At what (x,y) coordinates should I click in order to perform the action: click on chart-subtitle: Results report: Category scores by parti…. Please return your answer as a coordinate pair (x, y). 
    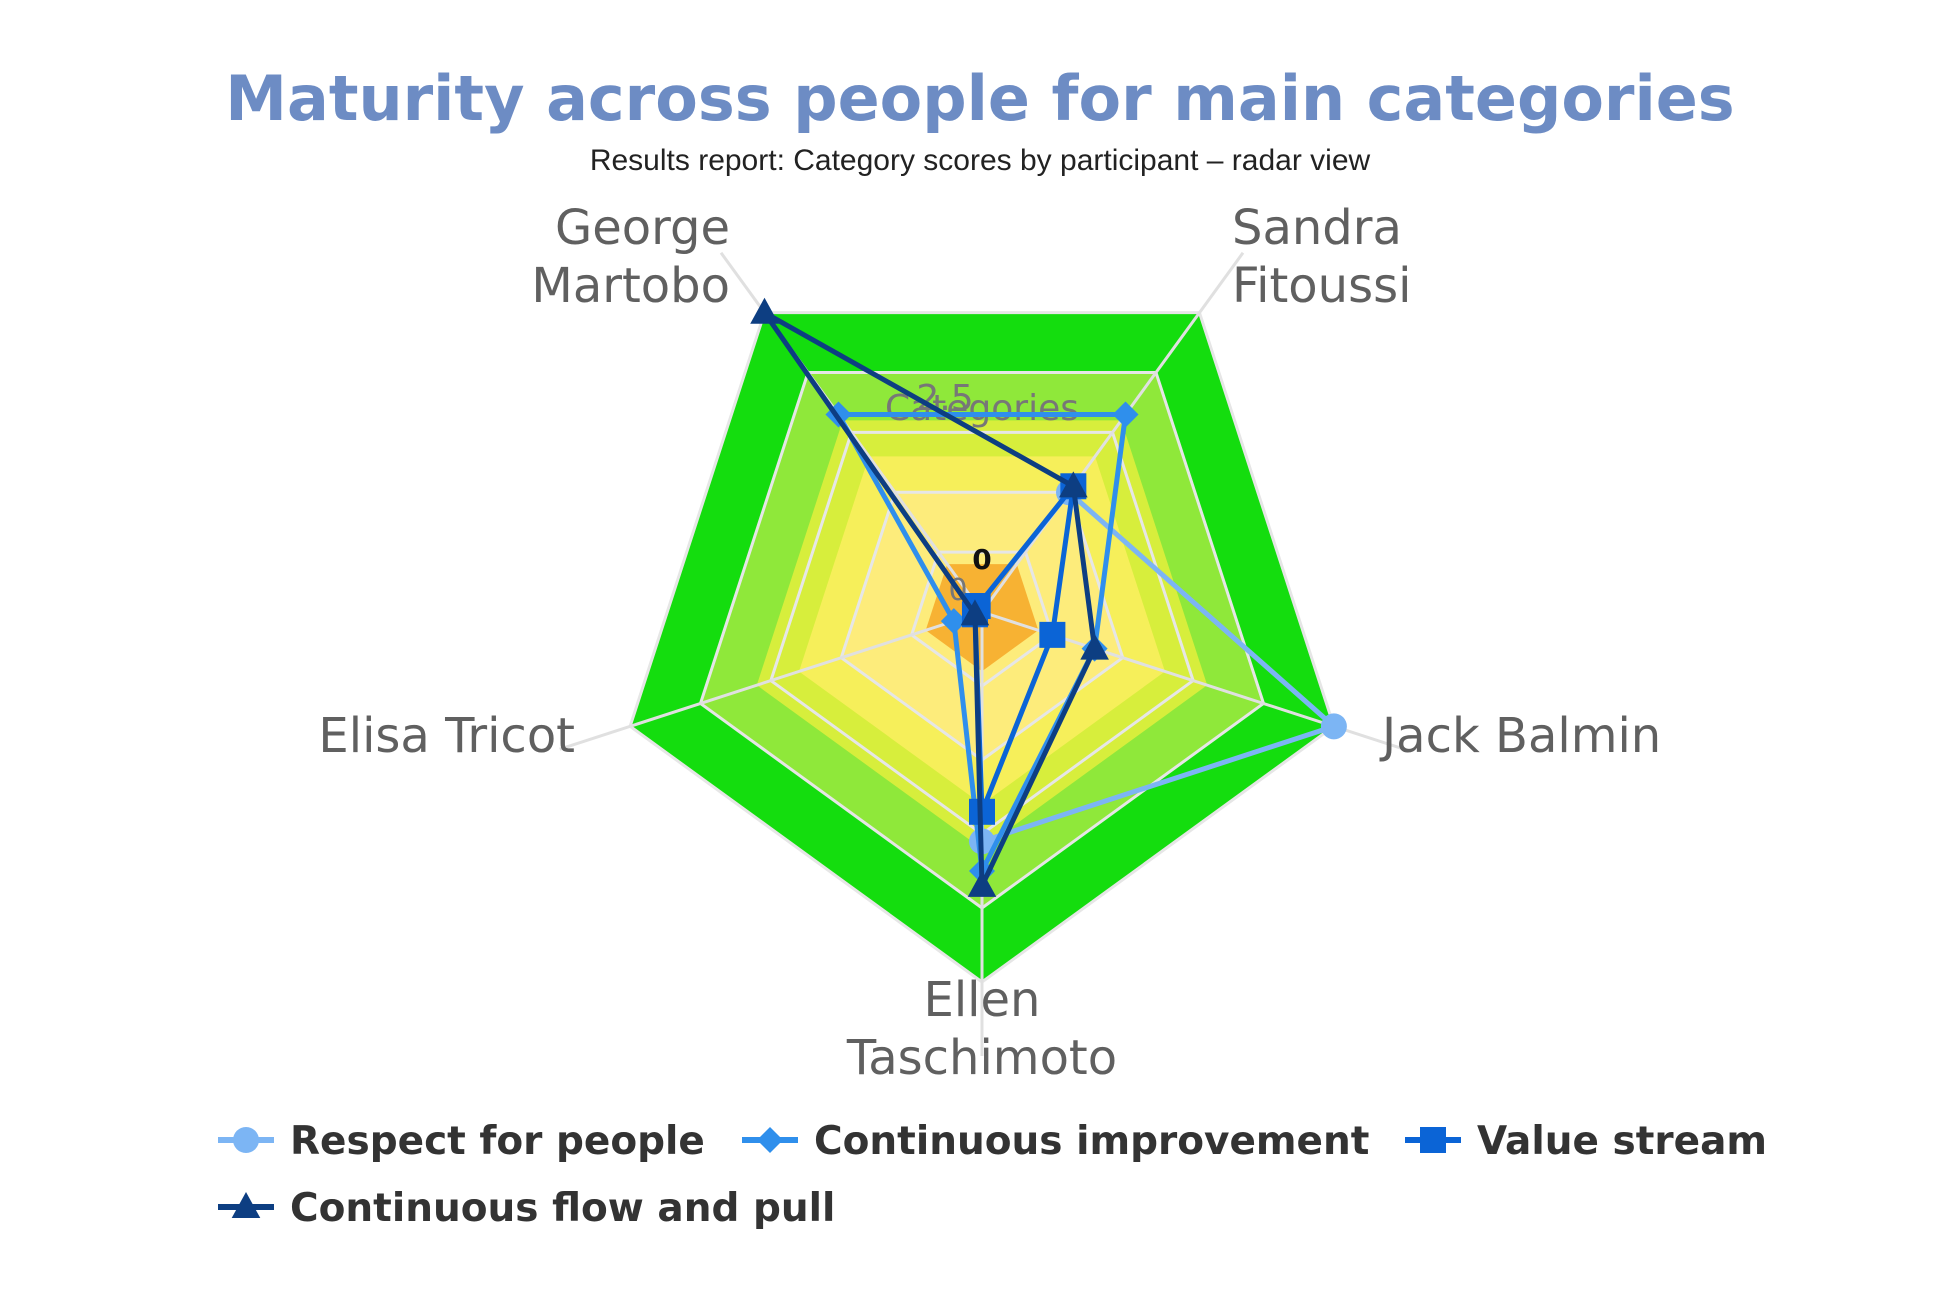
    Looking at the image, I should click on (980, 160).